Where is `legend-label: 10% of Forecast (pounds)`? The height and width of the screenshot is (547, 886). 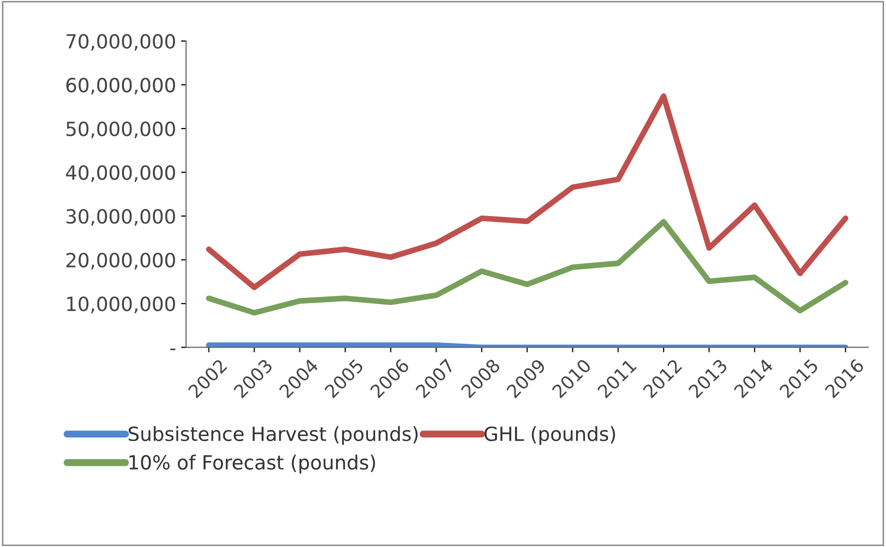 legend-label: 10% of Forecast (pounds) is located at coordinates (253, 464).